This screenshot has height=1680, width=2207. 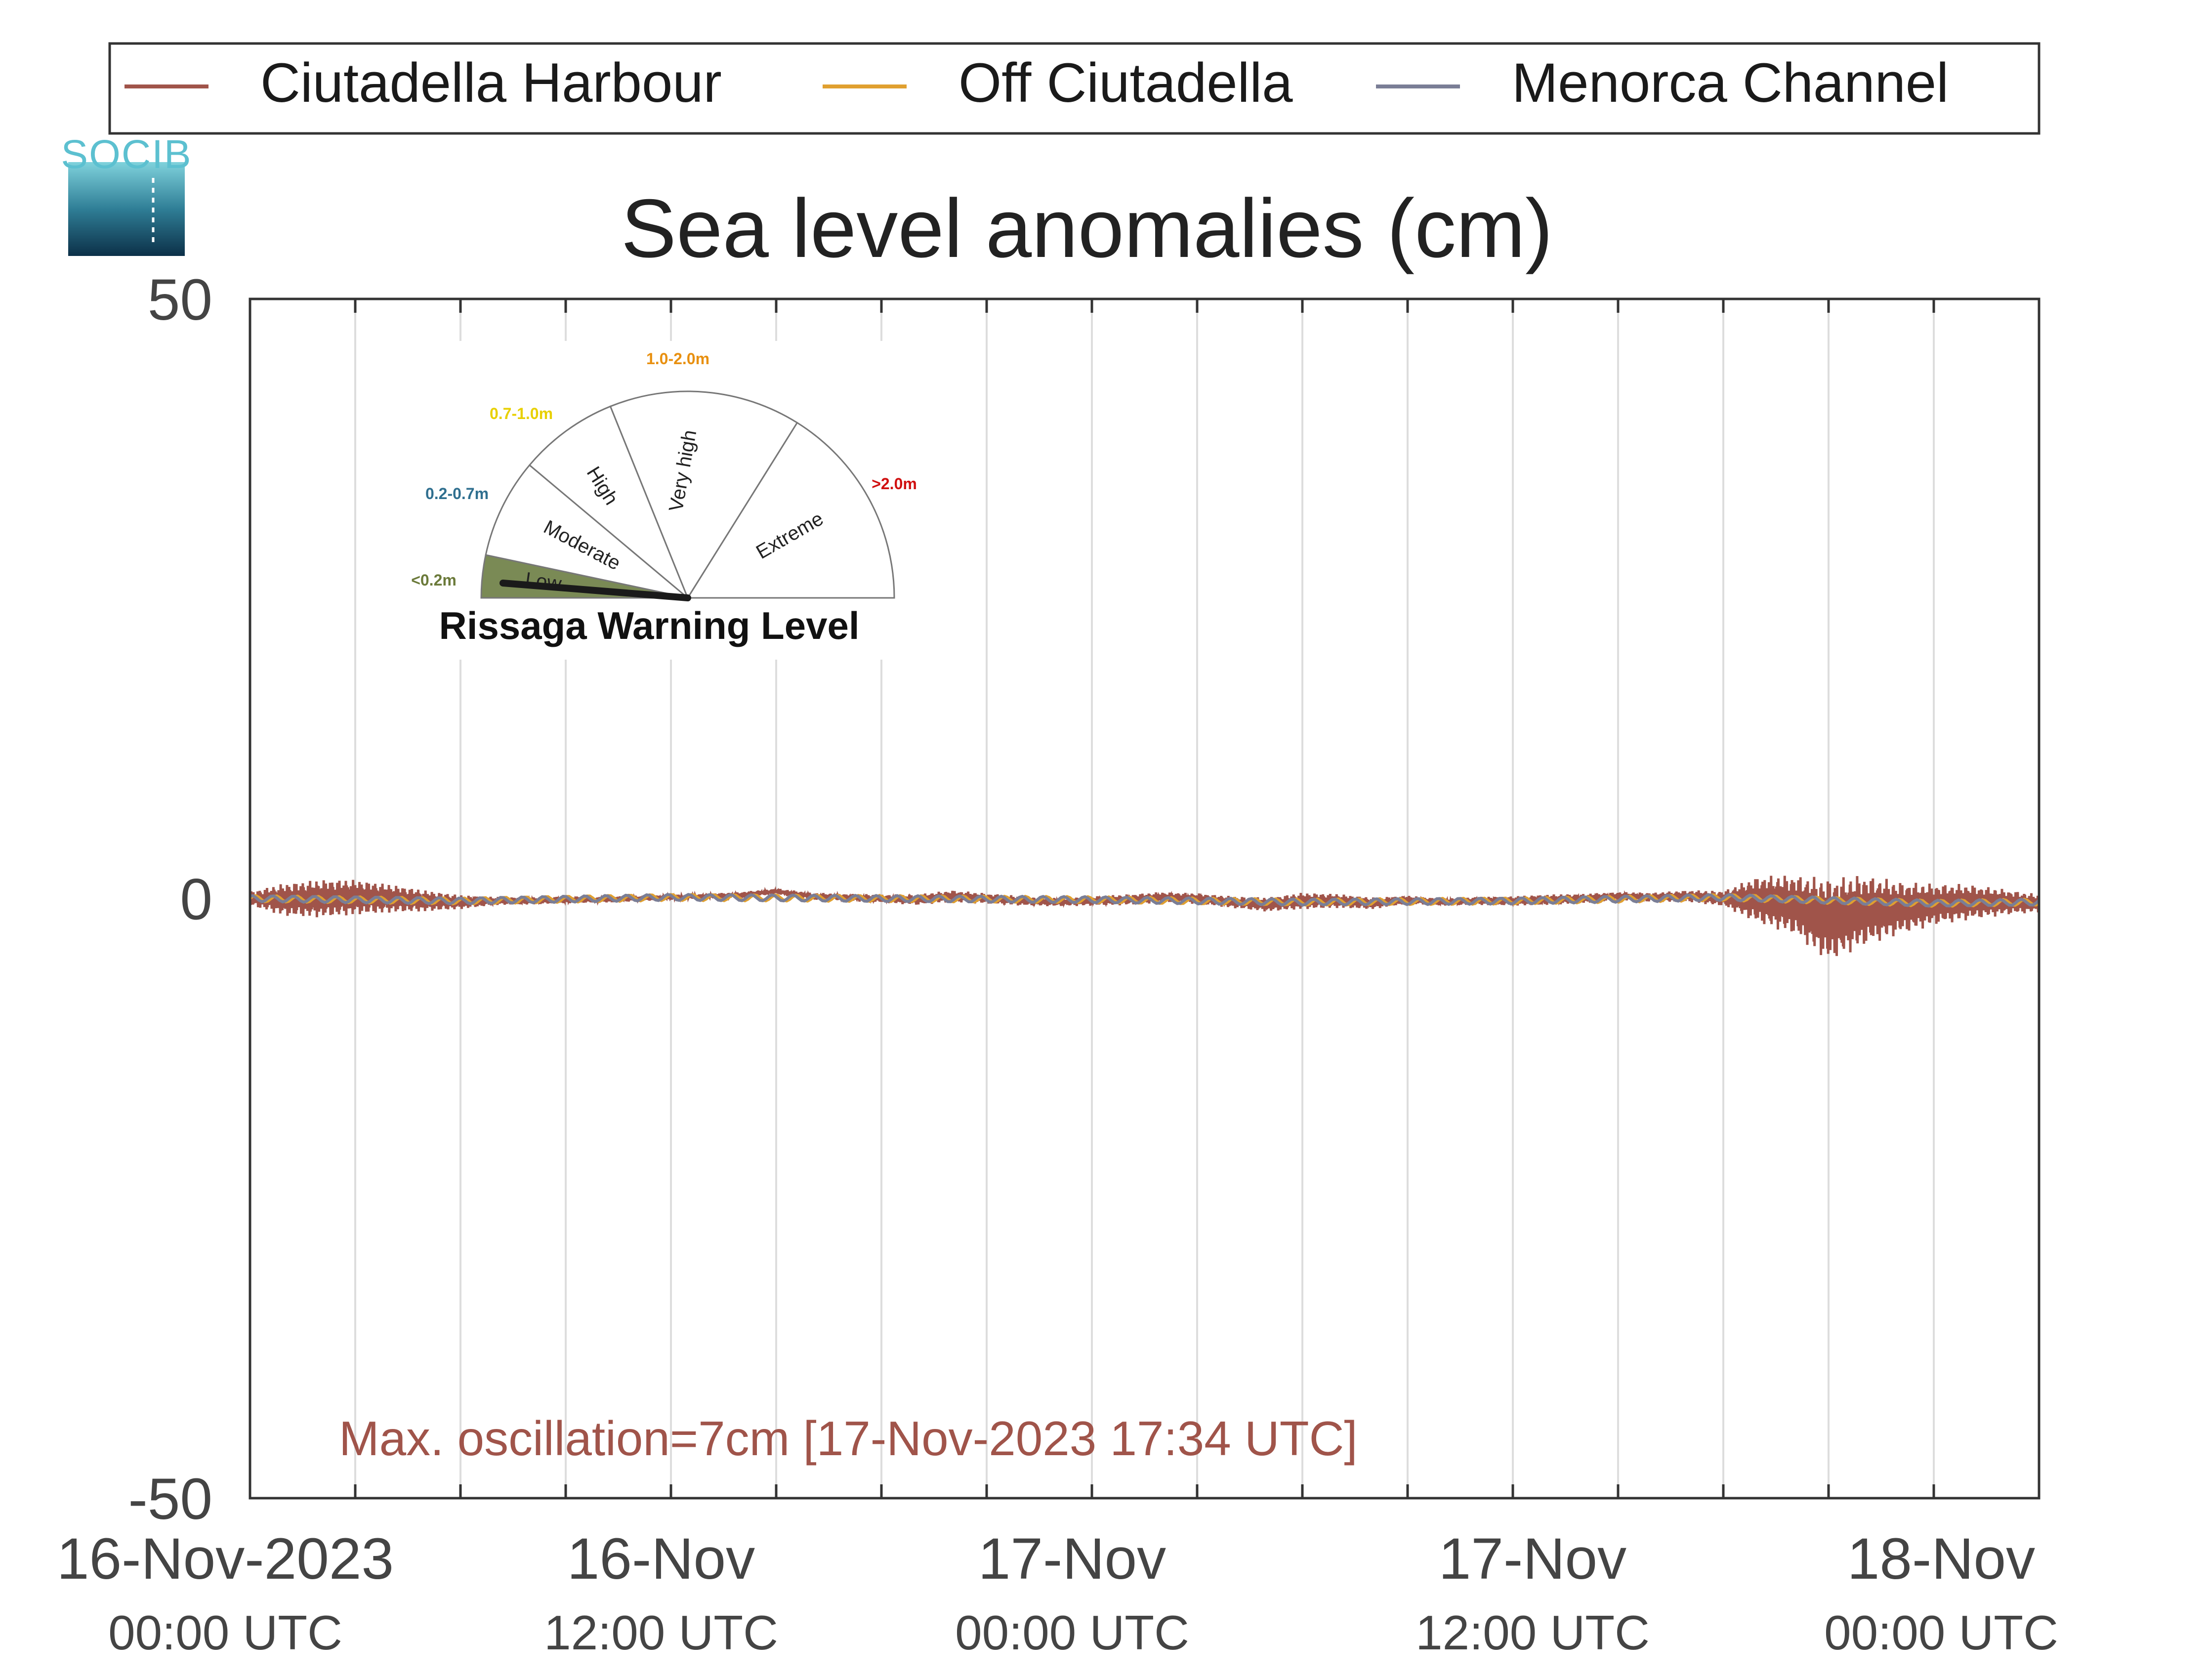 I want to click on x-tick-label: 18-Nov, so click(x=1941, y=1559).